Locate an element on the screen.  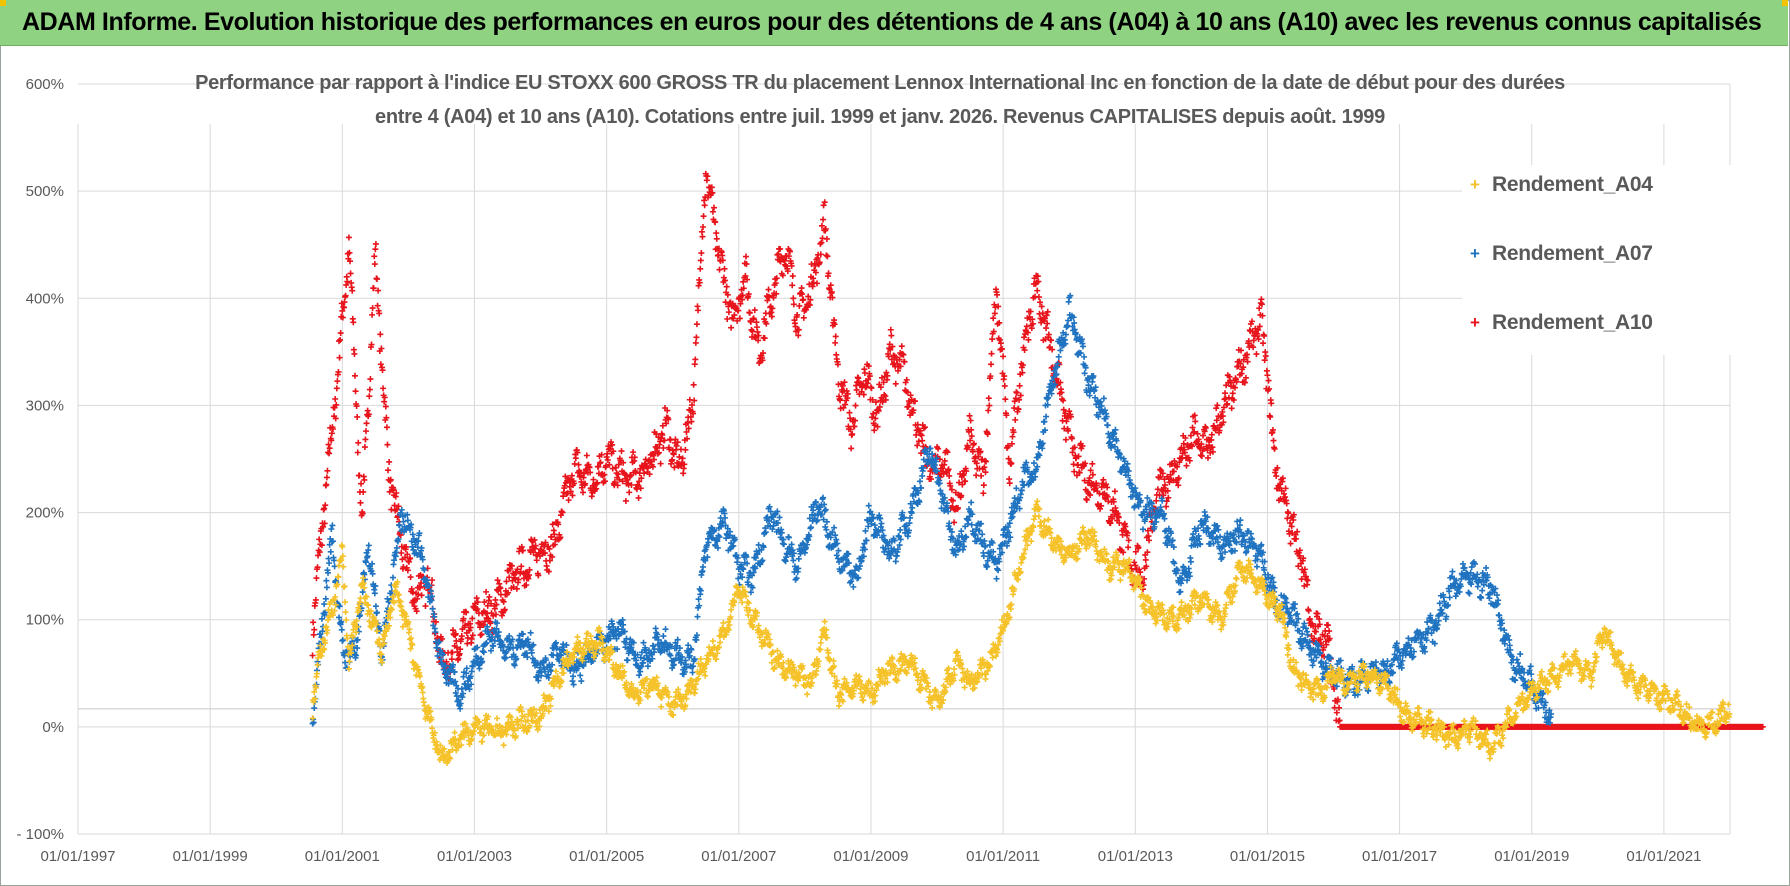
x-tick-label: 01/01/2009 is located at coordinates (870, 856).